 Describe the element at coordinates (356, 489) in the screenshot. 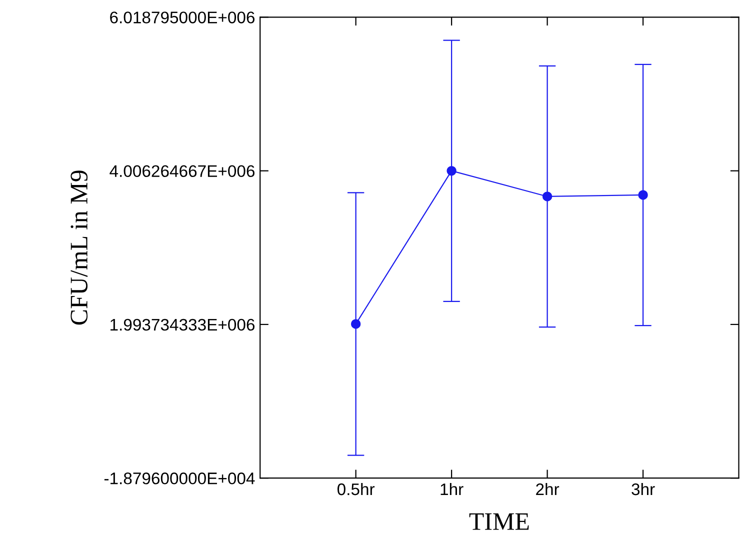

I see `x-tick-label: 0.5hr` at that location.